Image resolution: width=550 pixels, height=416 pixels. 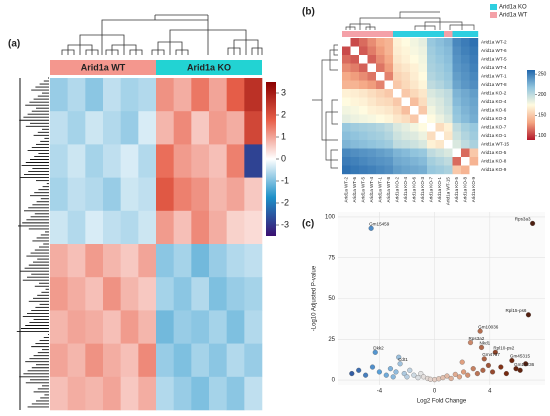 What do you see at coordinates (435, 392) in the screenshot?
I see `x-tick-label: 0` at bounding box center [435, 392].